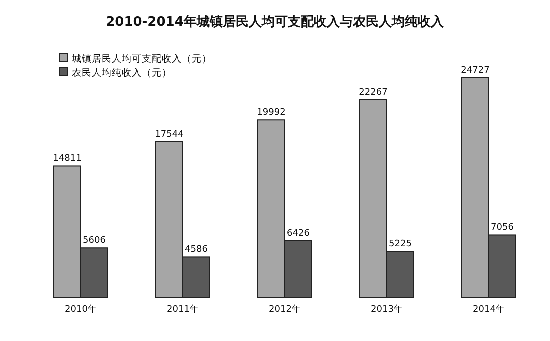 This screenshot has width=550, height=341. I want to click on data-label: 4586, so click(196, 250).